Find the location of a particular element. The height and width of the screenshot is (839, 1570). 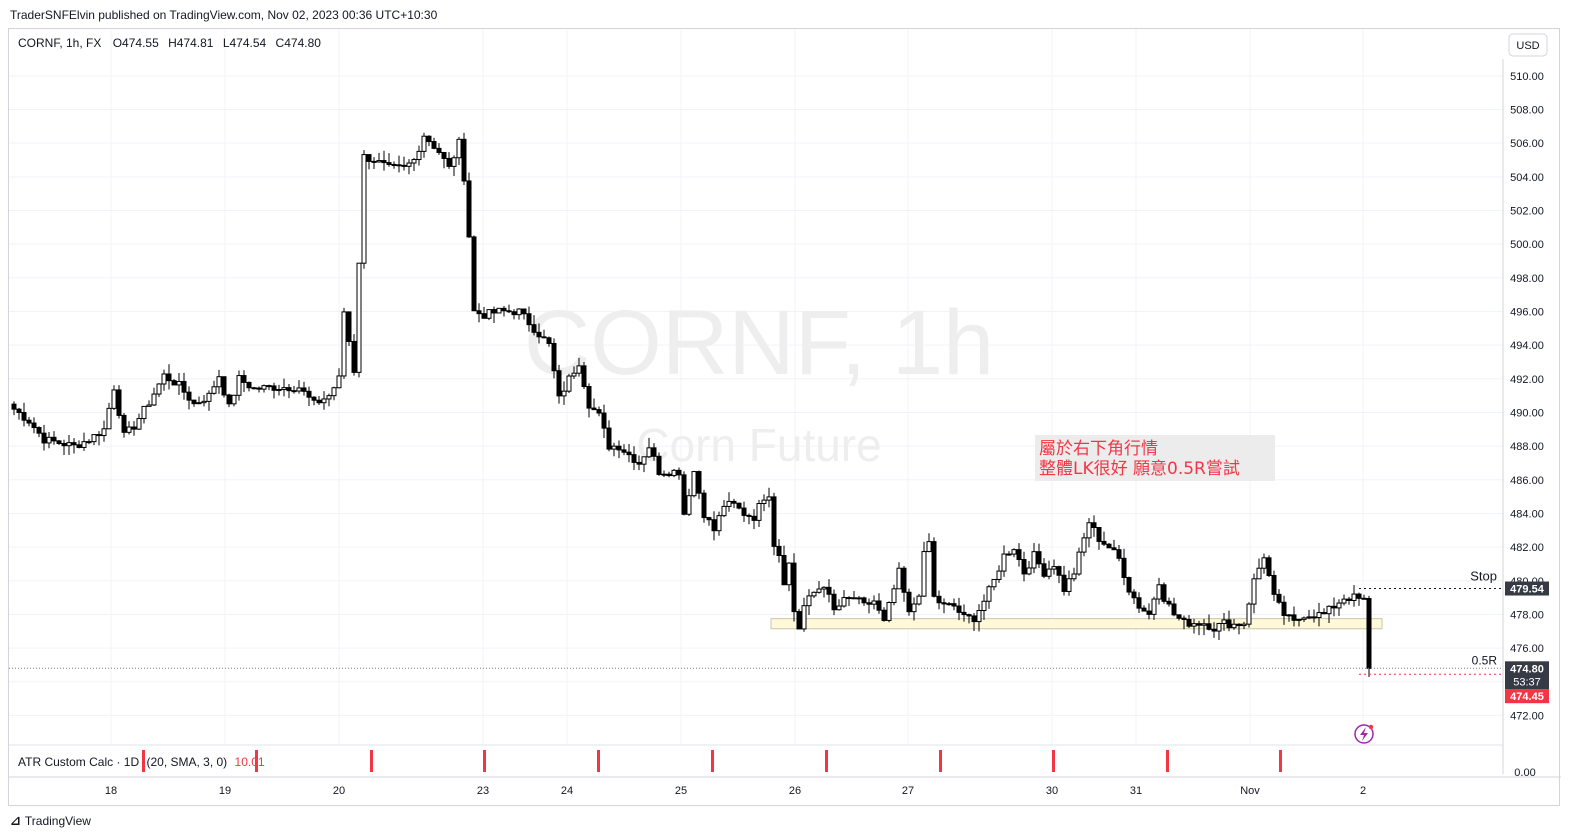

time-axis: 18 19 20 23 24 25 26 27 30 31 Nov 2 is located at coordinates (735, 791).